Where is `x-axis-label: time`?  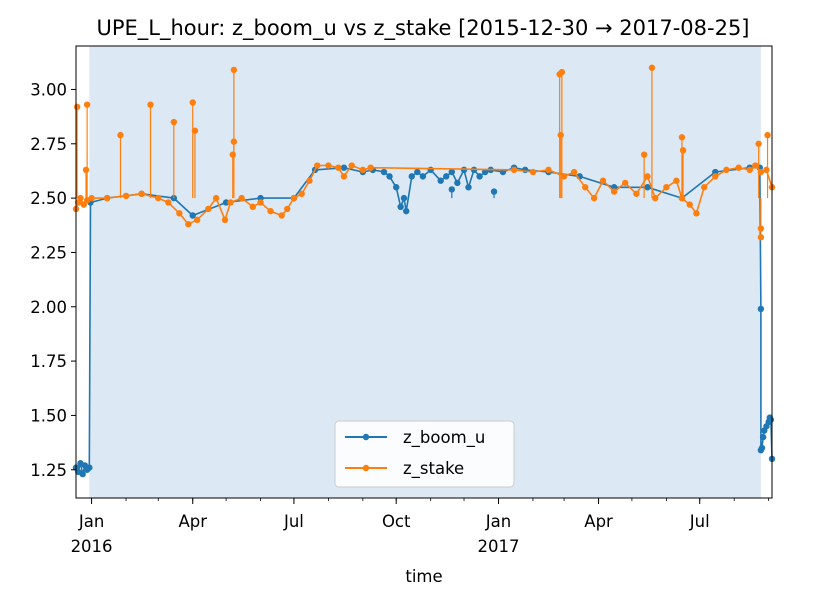
x-axis-label: time is located at coordinates (423, 576).